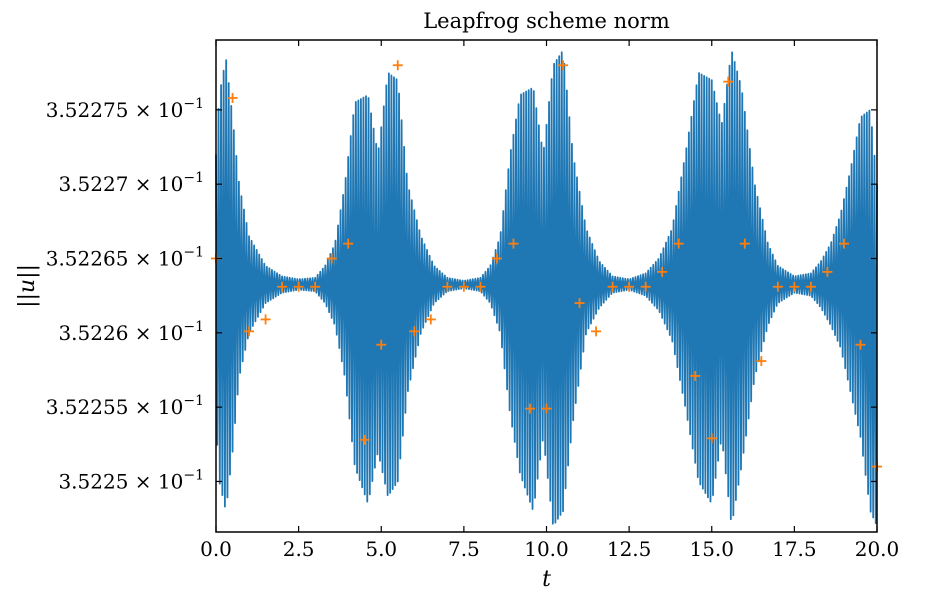  Describe the element at coordinates (131, 332) in the screenshot. I see `y-tick-label: 3.5226 × 10⁻¹` at that location.